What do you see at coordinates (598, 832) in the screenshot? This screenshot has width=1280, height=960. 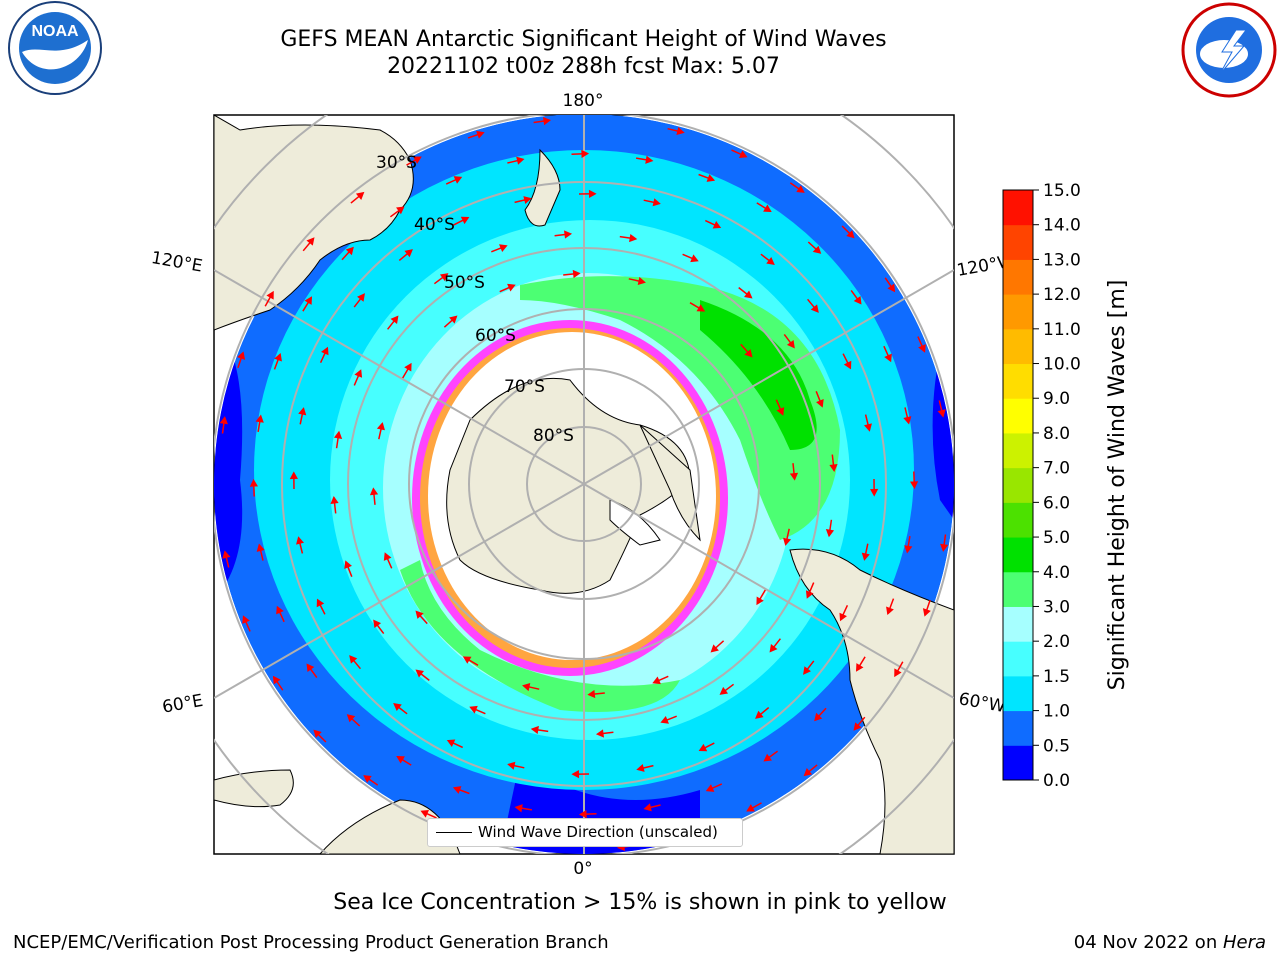 I see `legend-label: Wind Wave Direction (unscaled)` at bounding box center [598, 832].